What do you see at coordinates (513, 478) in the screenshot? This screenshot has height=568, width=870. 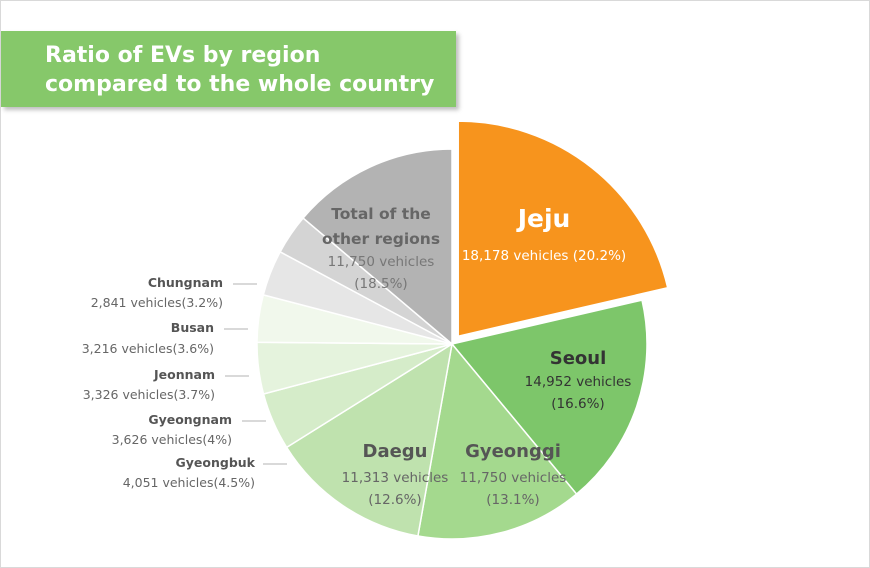 I see `slice-label-gyeonggi-detail-1: 11,750 vehicles` at bounding box center [513, 478].